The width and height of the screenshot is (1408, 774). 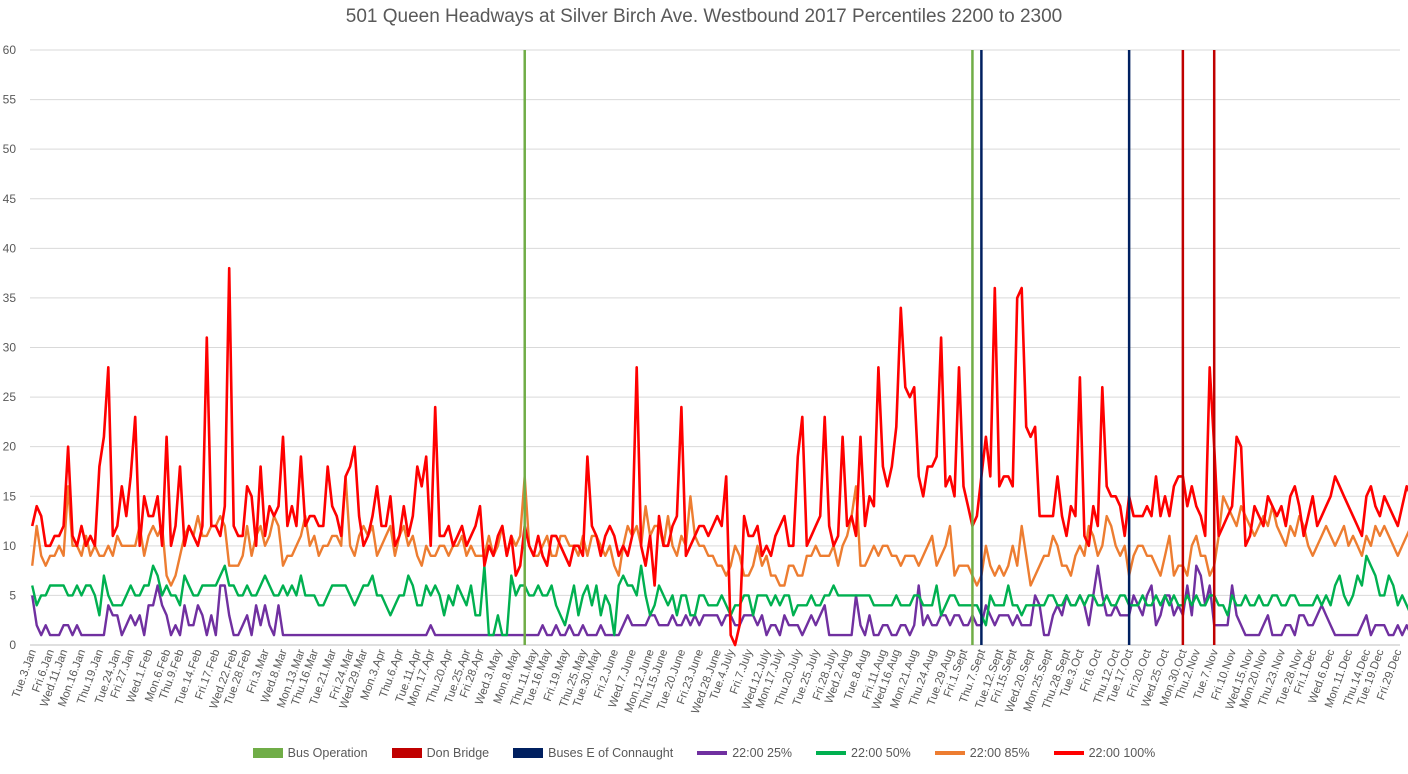 I want to click on y-tick-label: 35, so click(x=10, y=298).